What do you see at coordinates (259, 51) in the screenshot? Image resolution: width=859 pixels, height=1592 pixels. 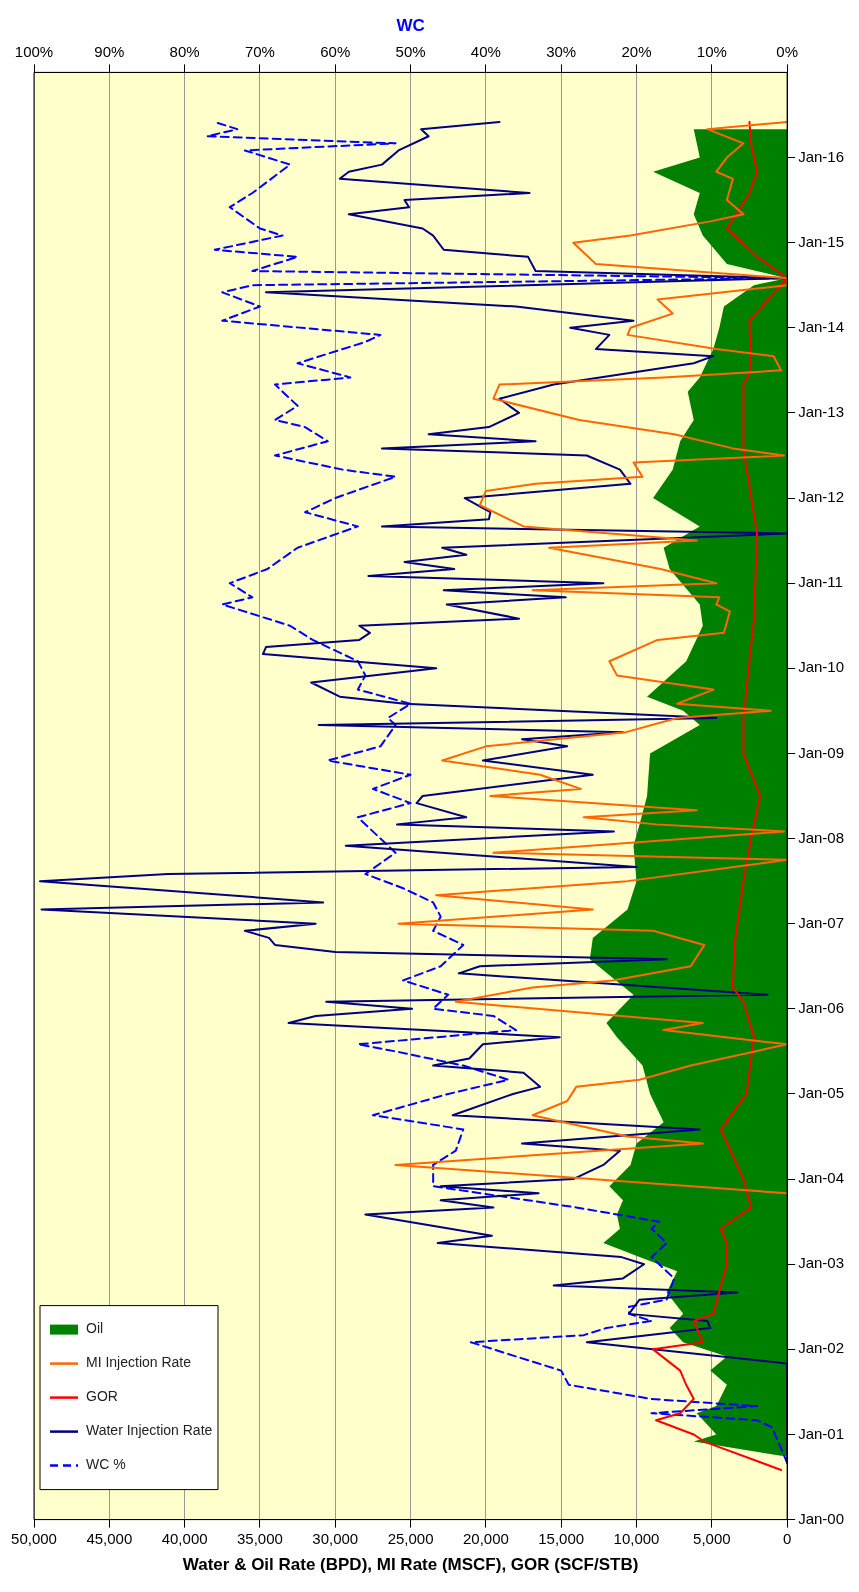 I see `x2-tick-label: 70%` at bounding box center [259, 51].